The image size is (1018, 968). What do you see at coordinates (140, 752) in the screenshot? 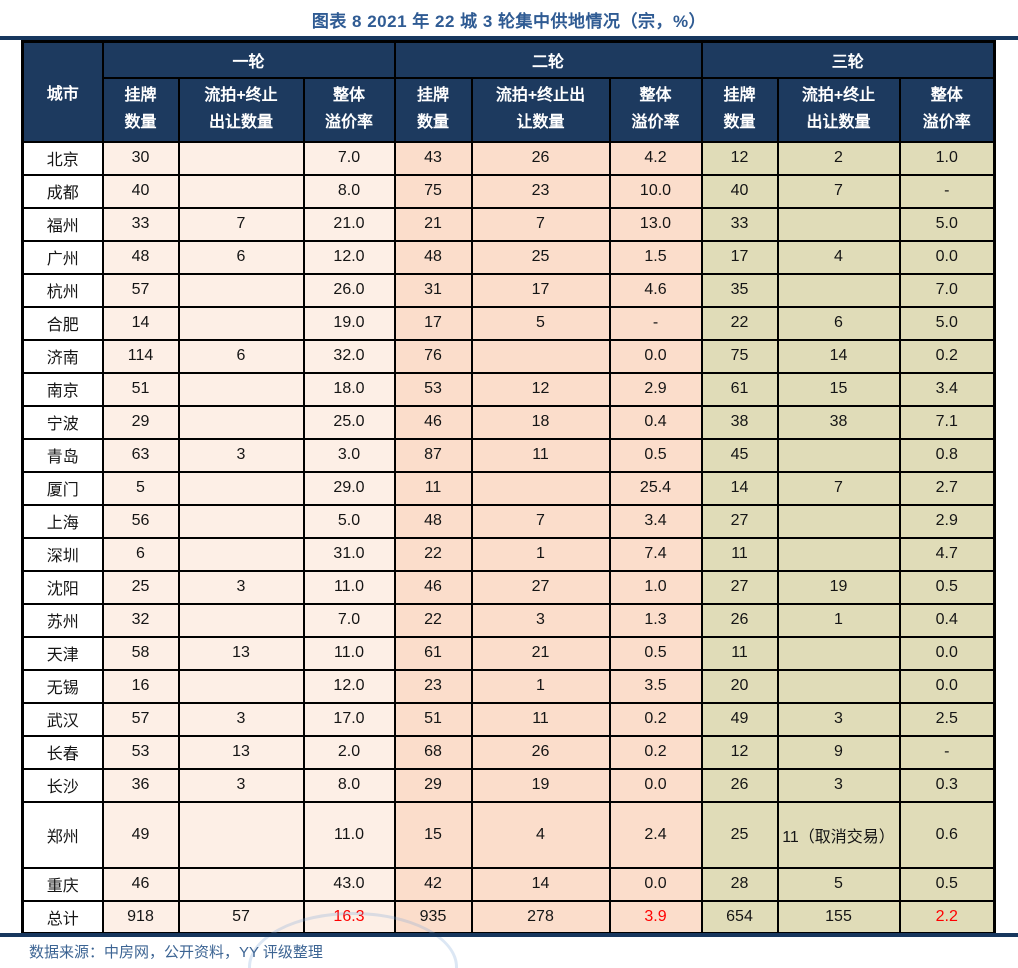
I see `value-cell: 53` at bounding box center [140, 752].